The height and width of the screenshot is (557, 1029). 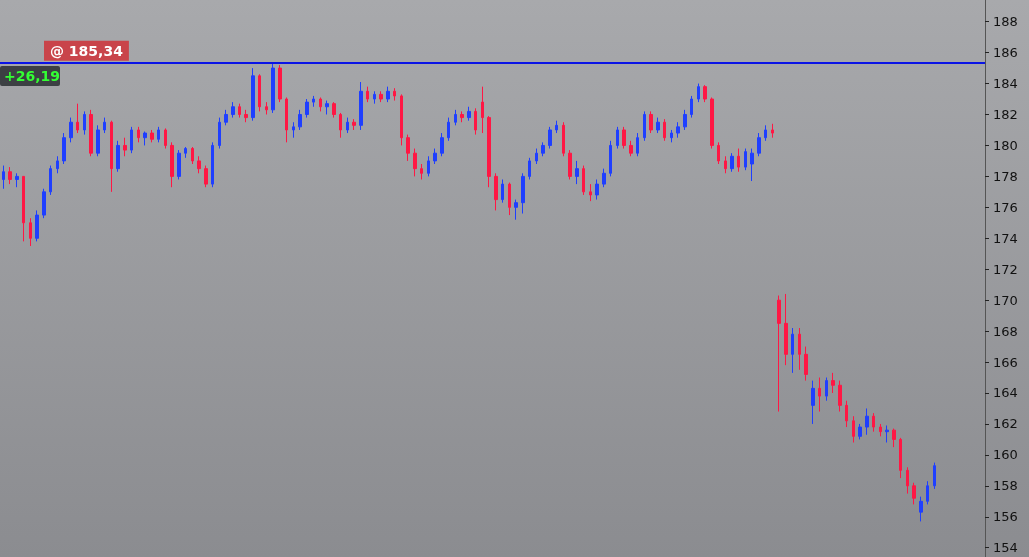 I want to click on y-tick-label: 156, so click(x=1005, y=517).